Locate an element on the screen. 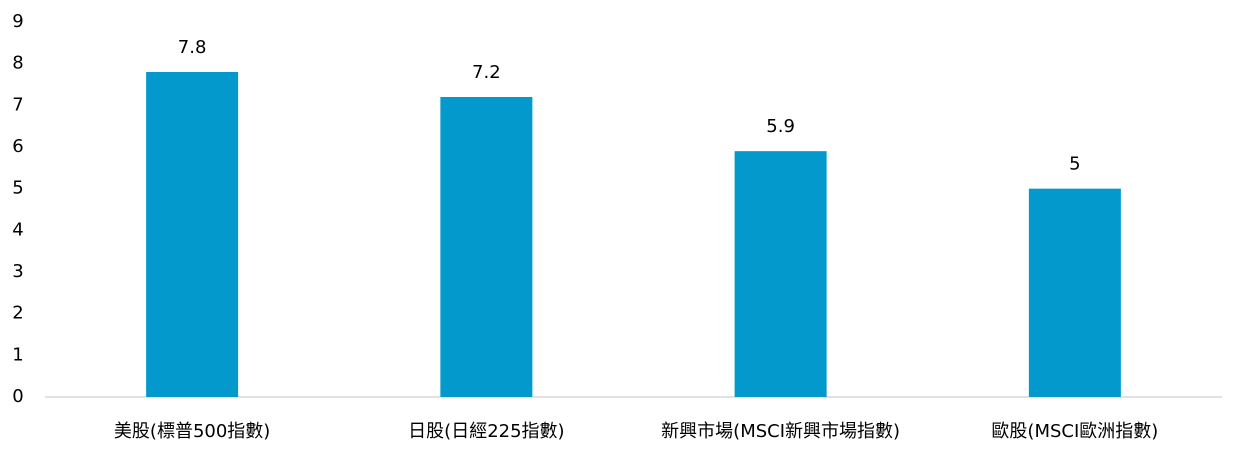 The width and height of the screenshot is (1240, 459). y-tick-label: 4 is located at coordinates (17, 229).